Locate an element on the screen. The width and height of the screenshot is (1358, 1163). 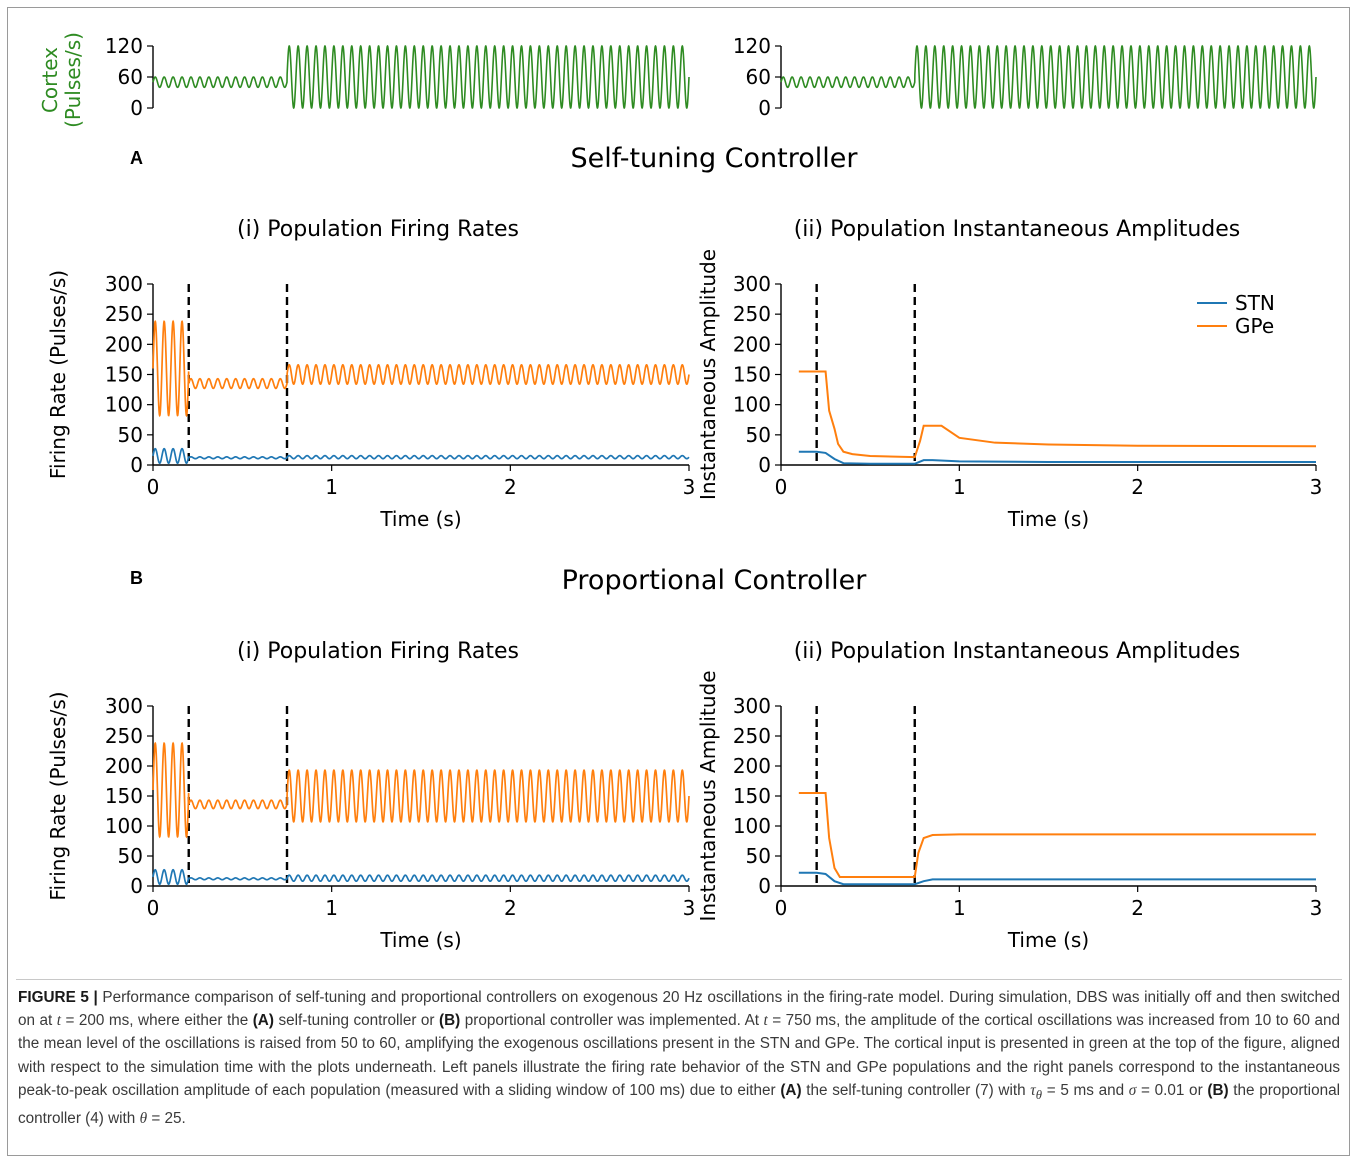
panel-heading: Proportional Controller is located at coordinates (715, 580).